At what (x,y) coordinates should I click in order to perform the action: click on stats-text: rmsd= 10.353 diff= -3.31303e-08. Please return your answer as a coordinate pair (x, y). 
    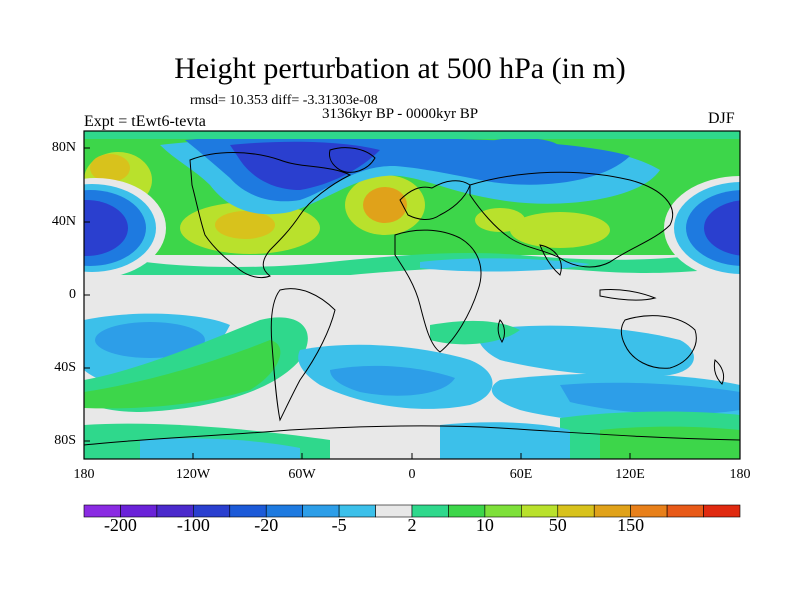
    Looking at the image, I should click on (284, 100).